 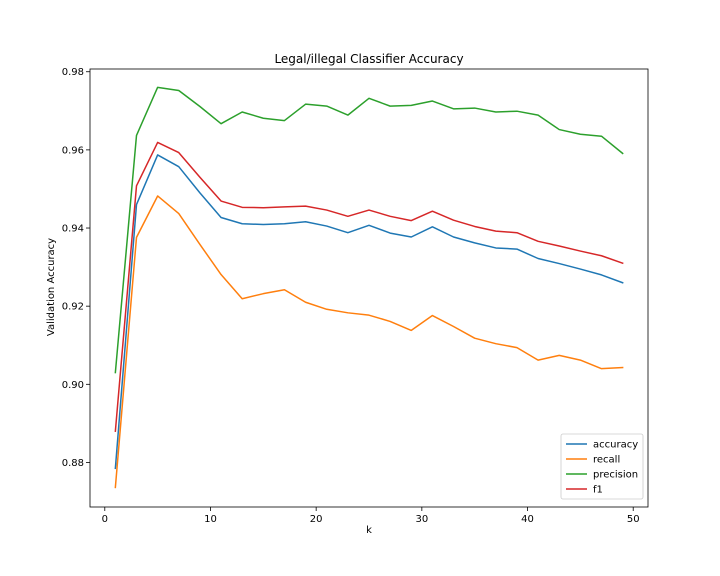 I want to click on x-tick-label: 40, so click(x=527, y=519).